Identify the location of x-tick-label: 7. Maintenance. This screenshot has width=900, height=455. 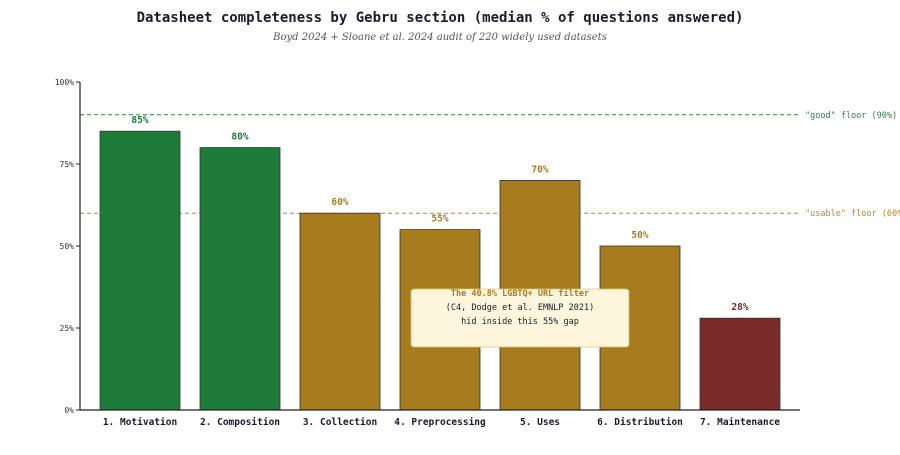
(740, 422).